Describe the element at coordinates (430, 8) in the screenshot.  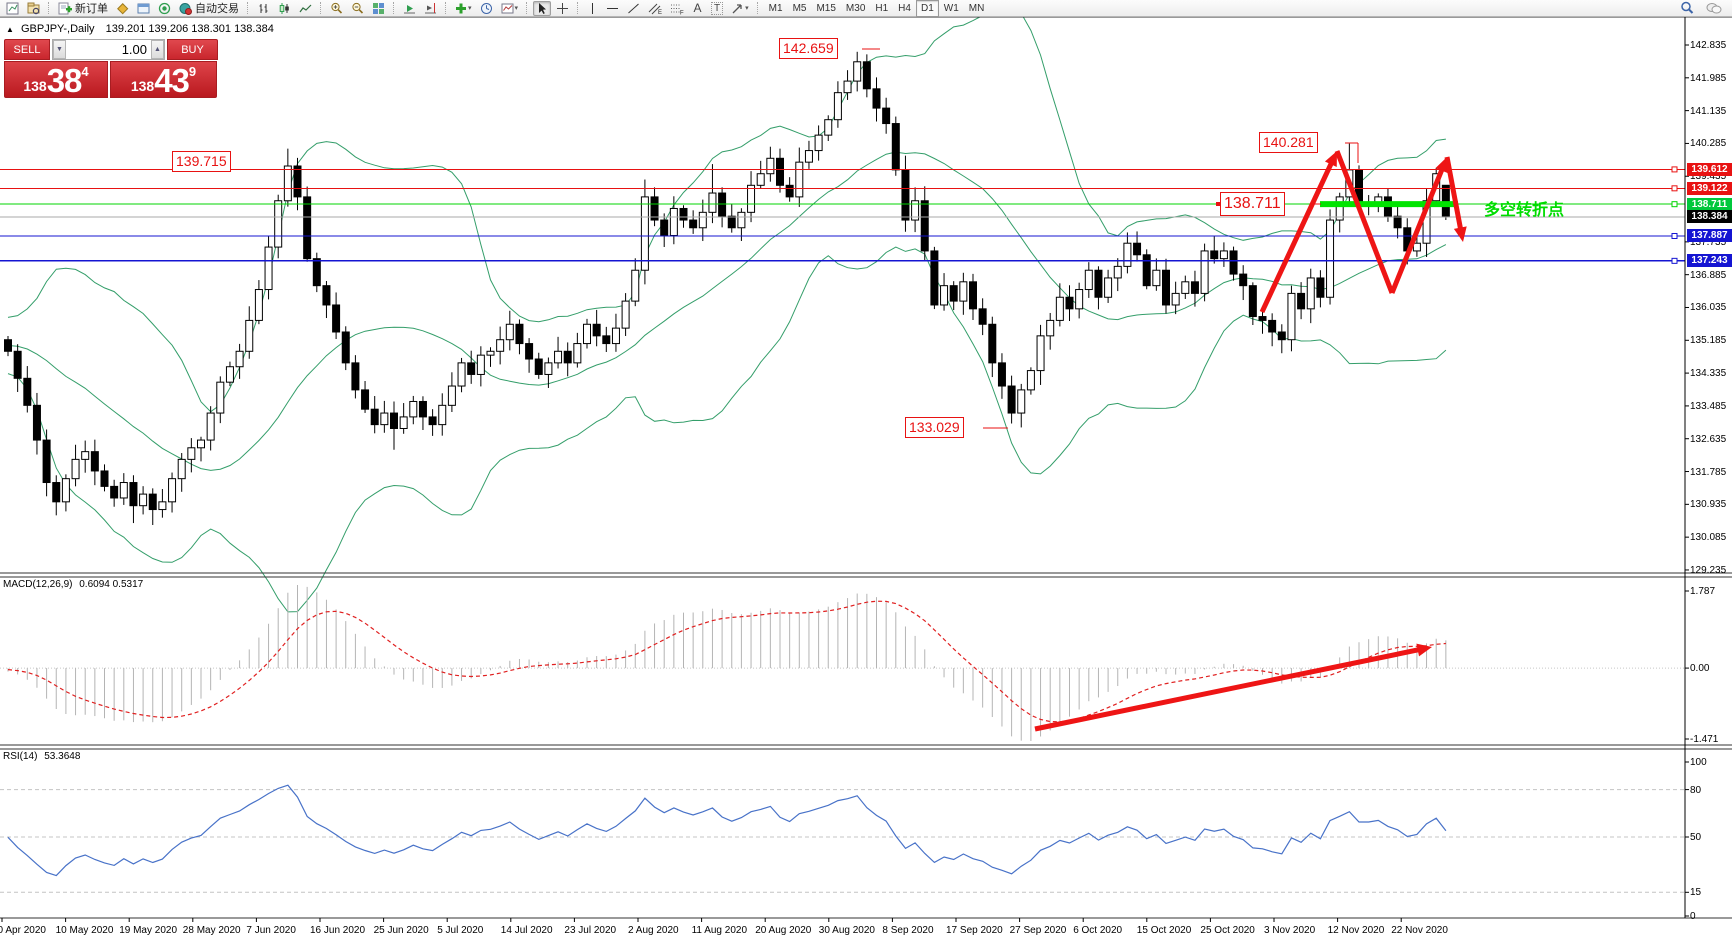
I see `chart-shift-icon` at that location.